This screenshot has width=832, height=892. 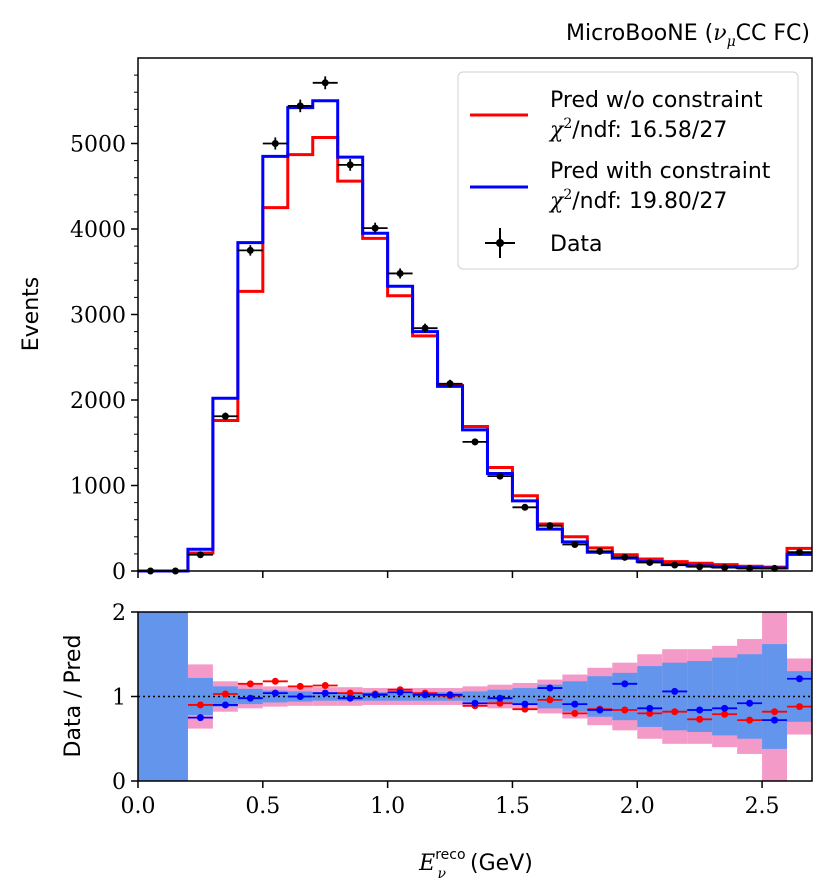 What do you see at coordinates (475, 864) in the screenshot?
I see `ratio-x-axis-label: Ereco ν (GeV)` at bounding box center [475, 864].